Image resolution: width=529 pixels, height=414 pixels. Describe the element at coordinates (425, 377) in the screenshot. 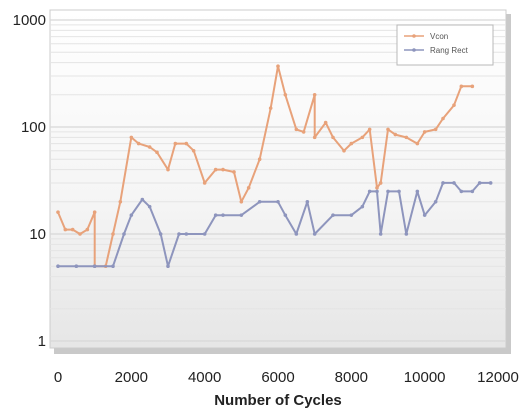

I see `x-tick-label: 10000` at that location.